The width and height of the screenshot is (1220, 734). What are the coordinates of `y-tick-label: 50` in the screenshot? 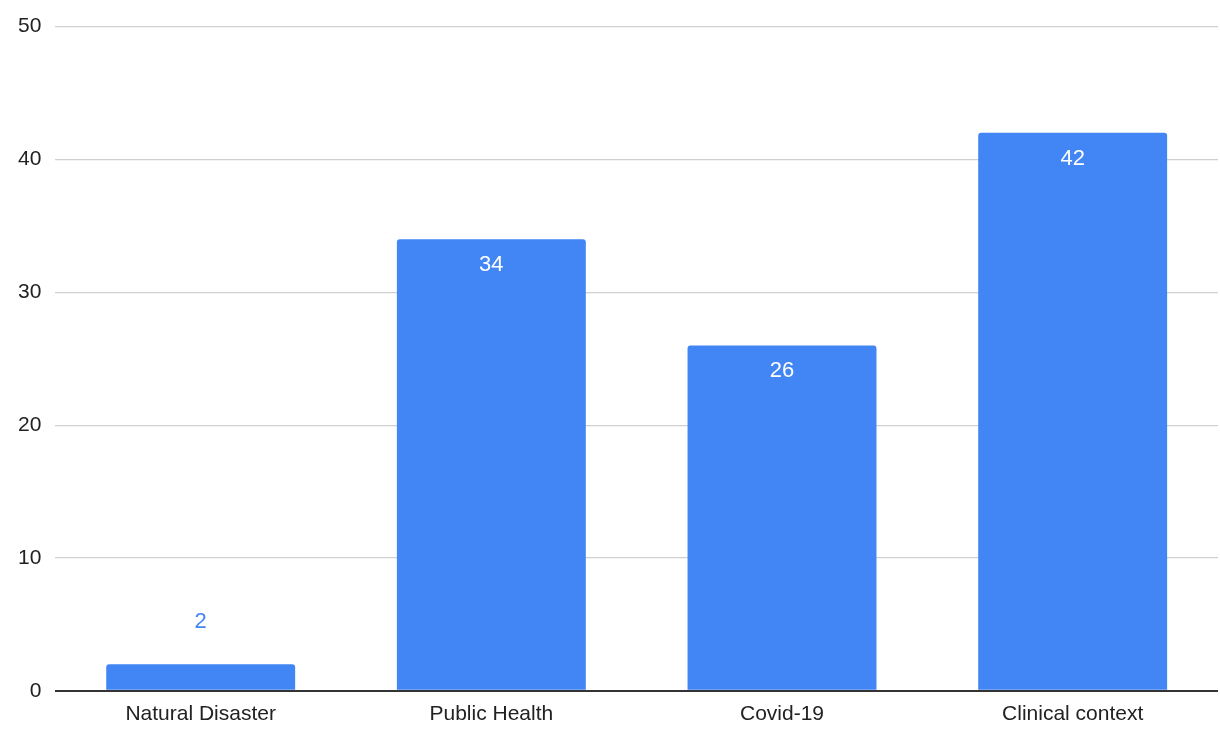 It's located at (30, 25).